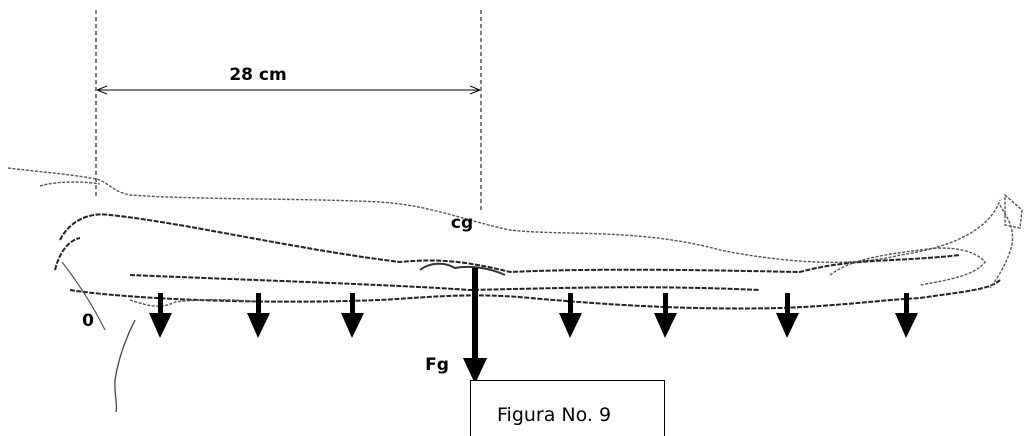  What do you see at coordinates (437, 365) in the screenshot?
I see `force-label: Fg` at bounding box center [437, 365].